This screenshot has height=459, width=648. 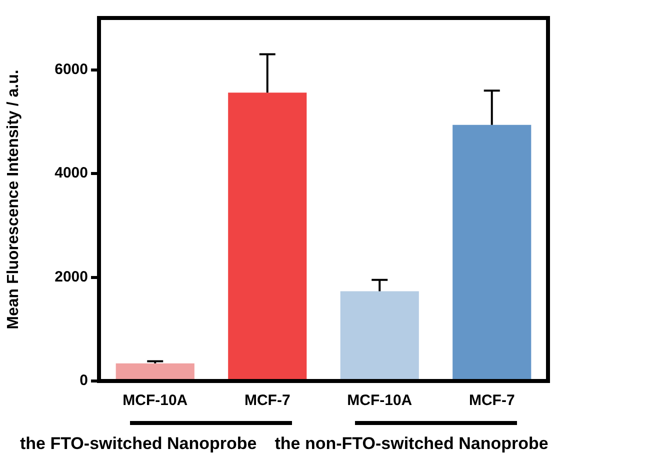 I want to click on y-axis-title: Mean Fluorescence Intensity / a.u., so click(x=13, y=200).